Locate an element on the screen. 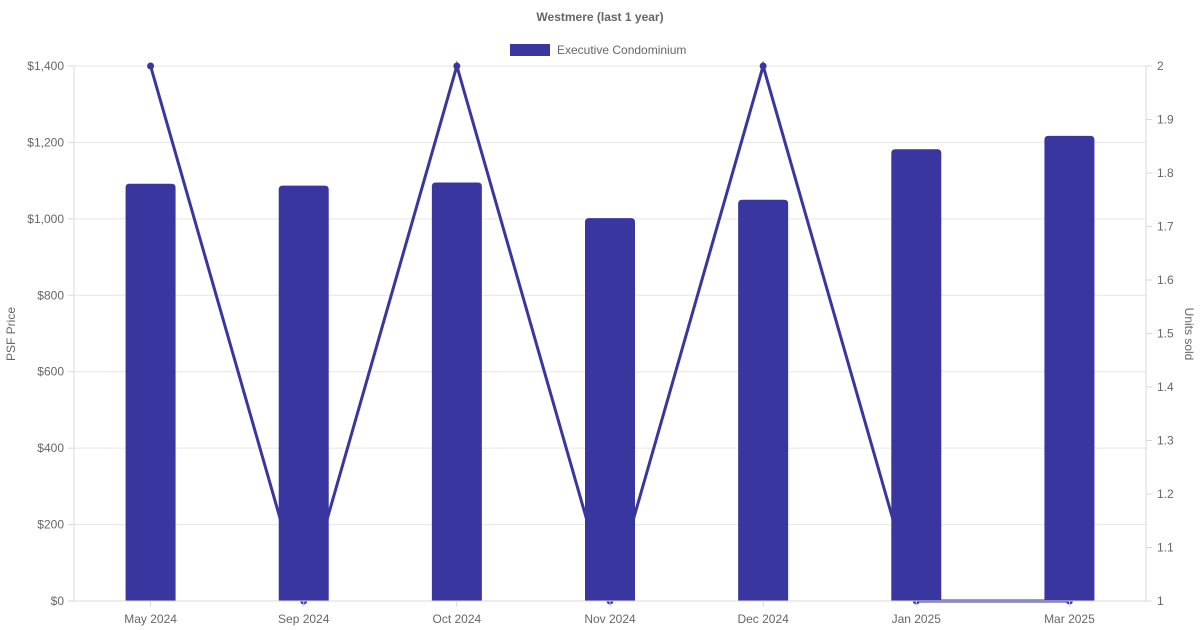 Image resolution: width=1200 pixels, height=630 pixels. y-right-tick-label: 1.4 is located at coordinates (1165, 387).